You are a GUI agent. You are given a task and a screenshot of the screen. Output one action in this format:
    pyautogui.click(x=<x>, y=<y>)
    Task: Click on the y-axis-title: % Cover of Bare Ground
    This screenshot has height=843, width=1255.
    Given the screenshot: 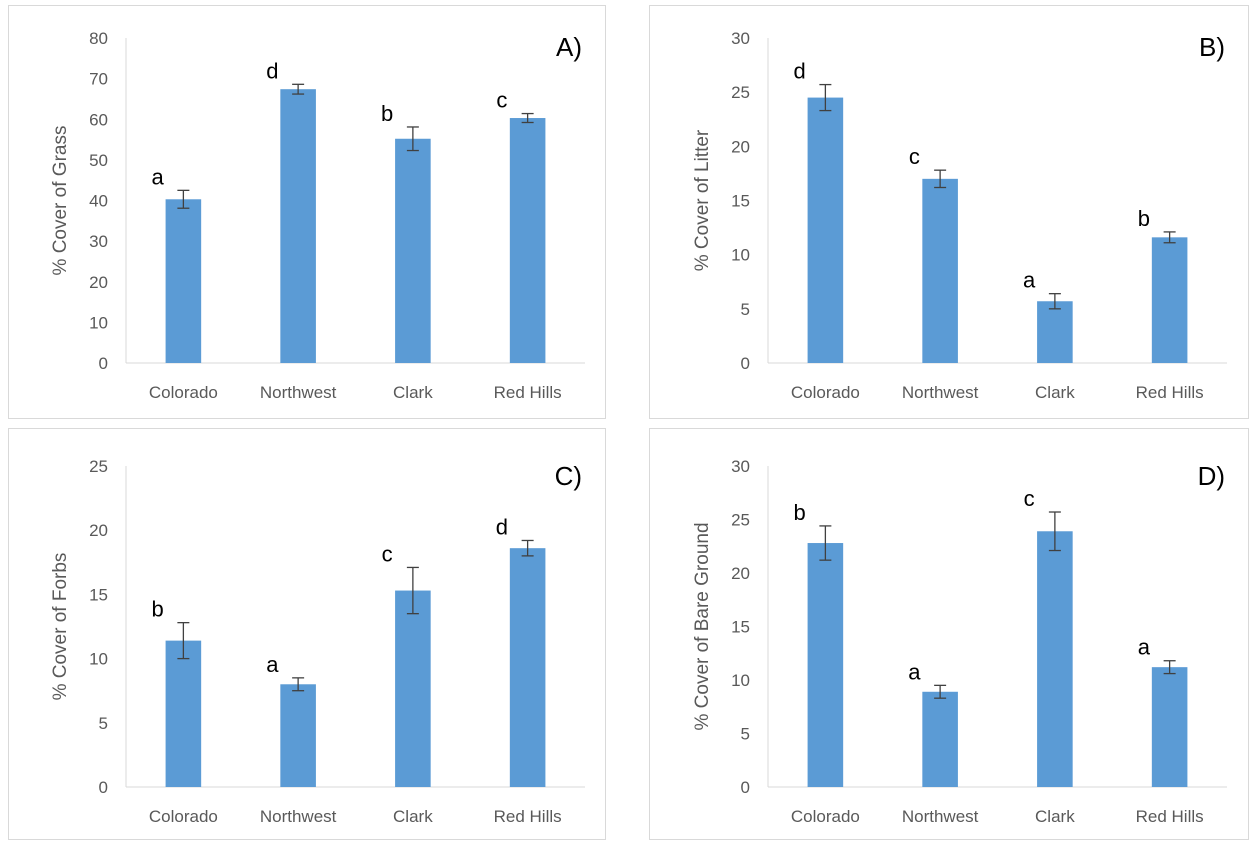 What is the action you would take?
    pyautogui.click(x=702, y=626)
    